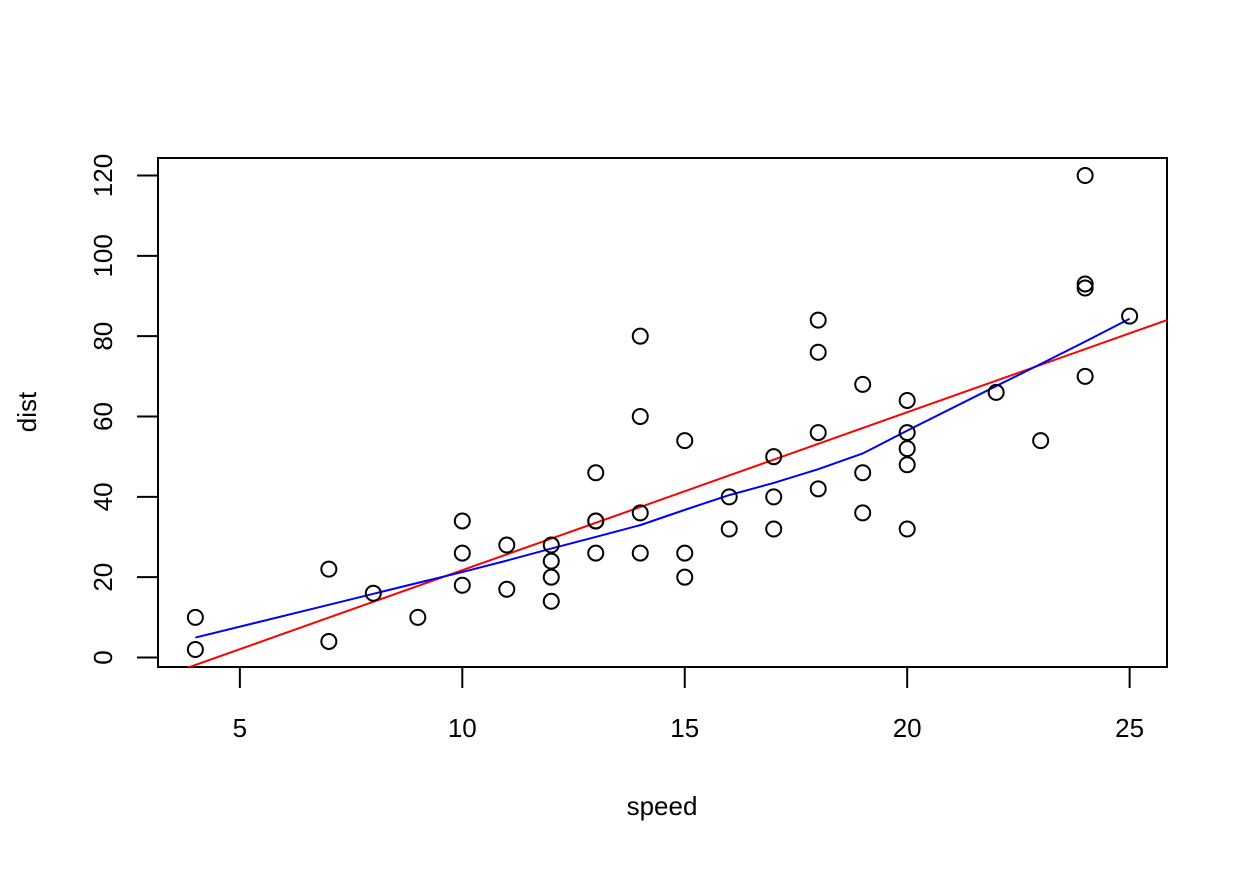 The height and width of the screenshot is (869, 1248). Describe the element at coordinates (123, 409) in the screenshot. I see `y-axis: 0 20 40 60 80 100 120` at that location.